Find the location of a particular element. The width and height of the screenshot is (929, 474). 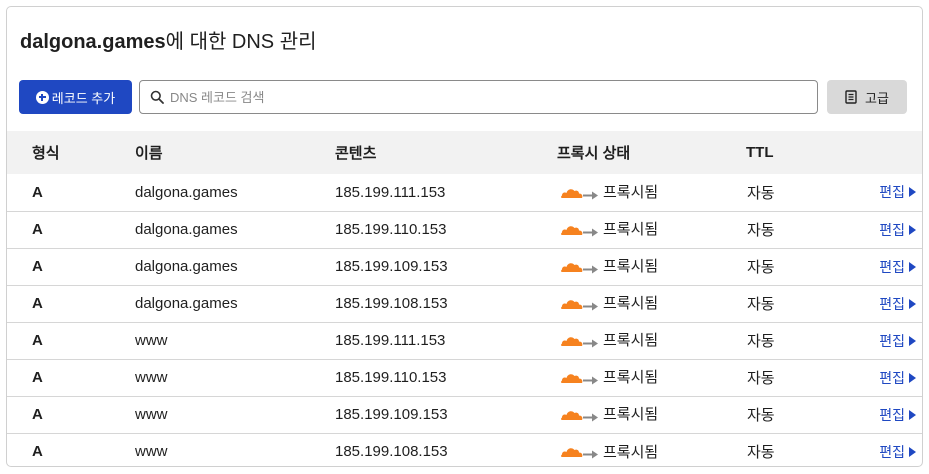

column-header-actions is located at coordinates (882, 152).